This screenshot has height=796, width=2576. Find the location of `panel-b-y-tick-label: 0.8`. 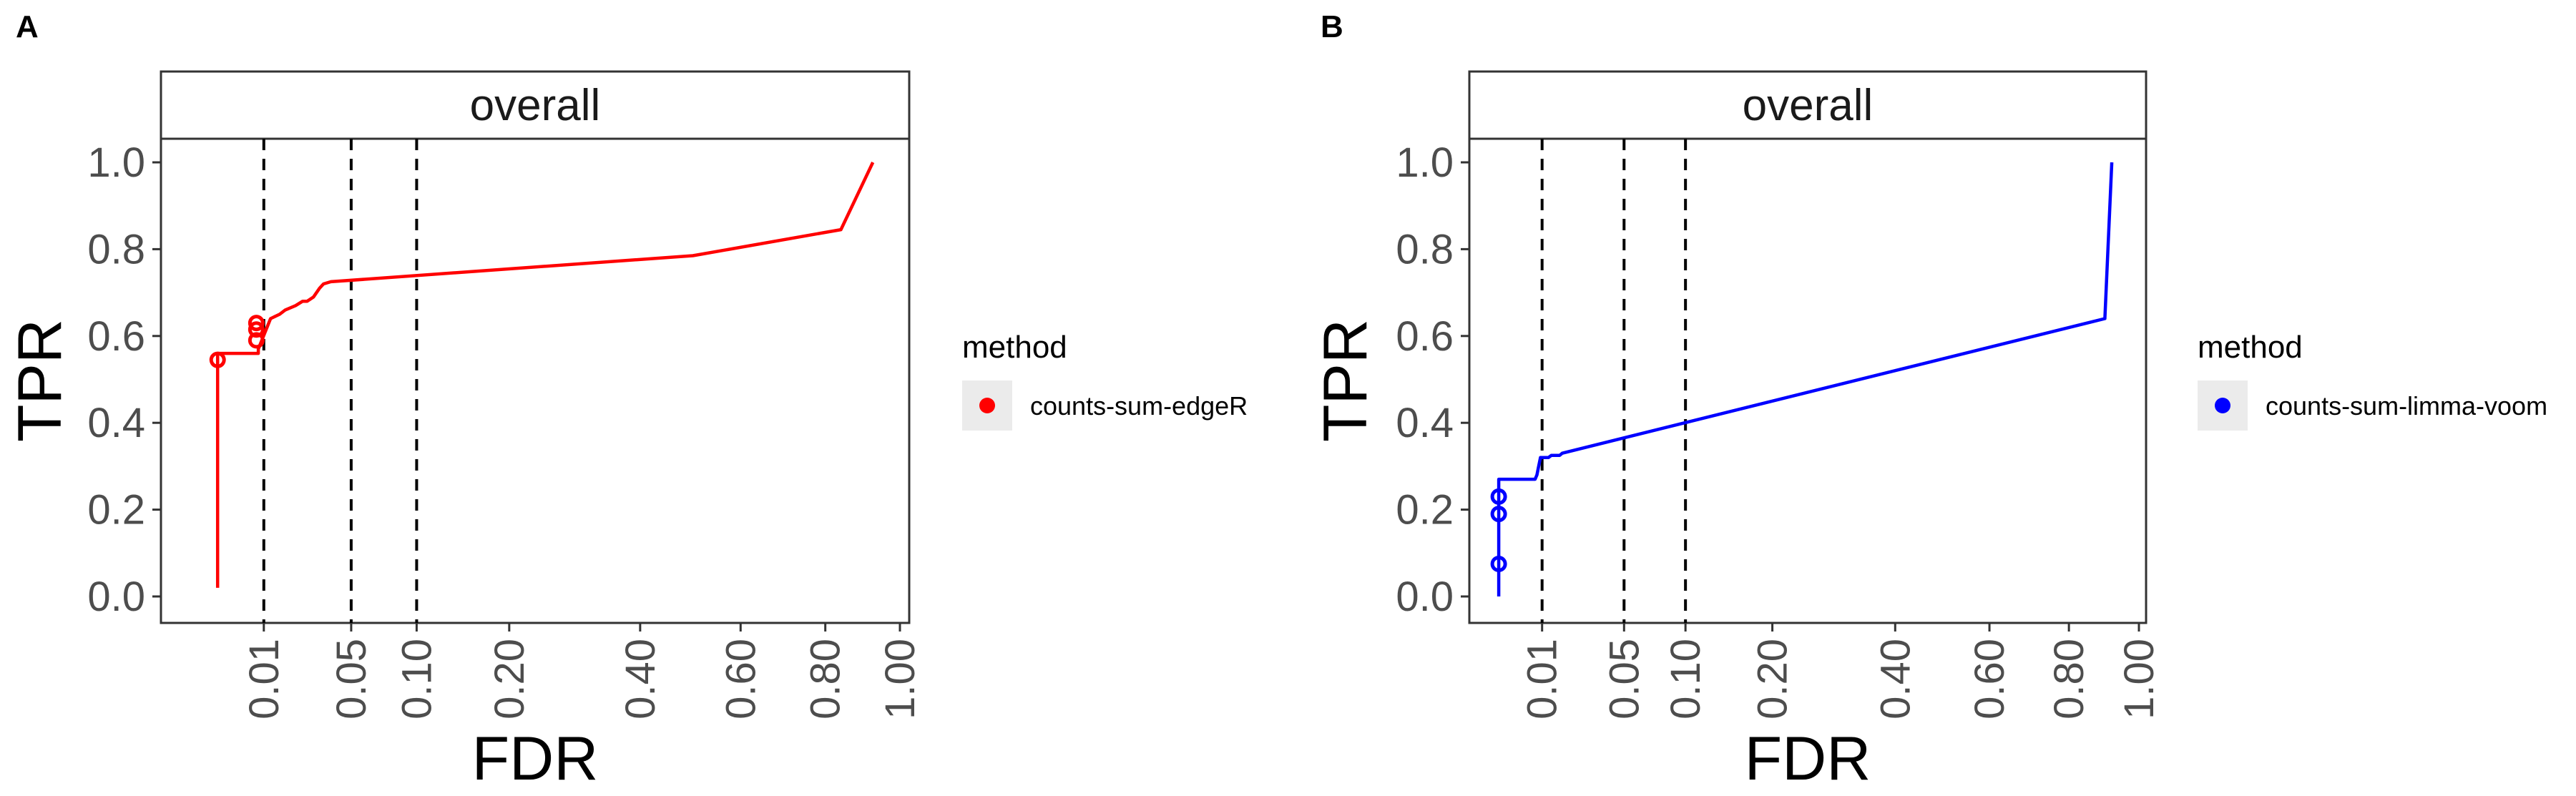

panel-b-y-tick-label: 0.8 is located at coordinates (1425, 249).